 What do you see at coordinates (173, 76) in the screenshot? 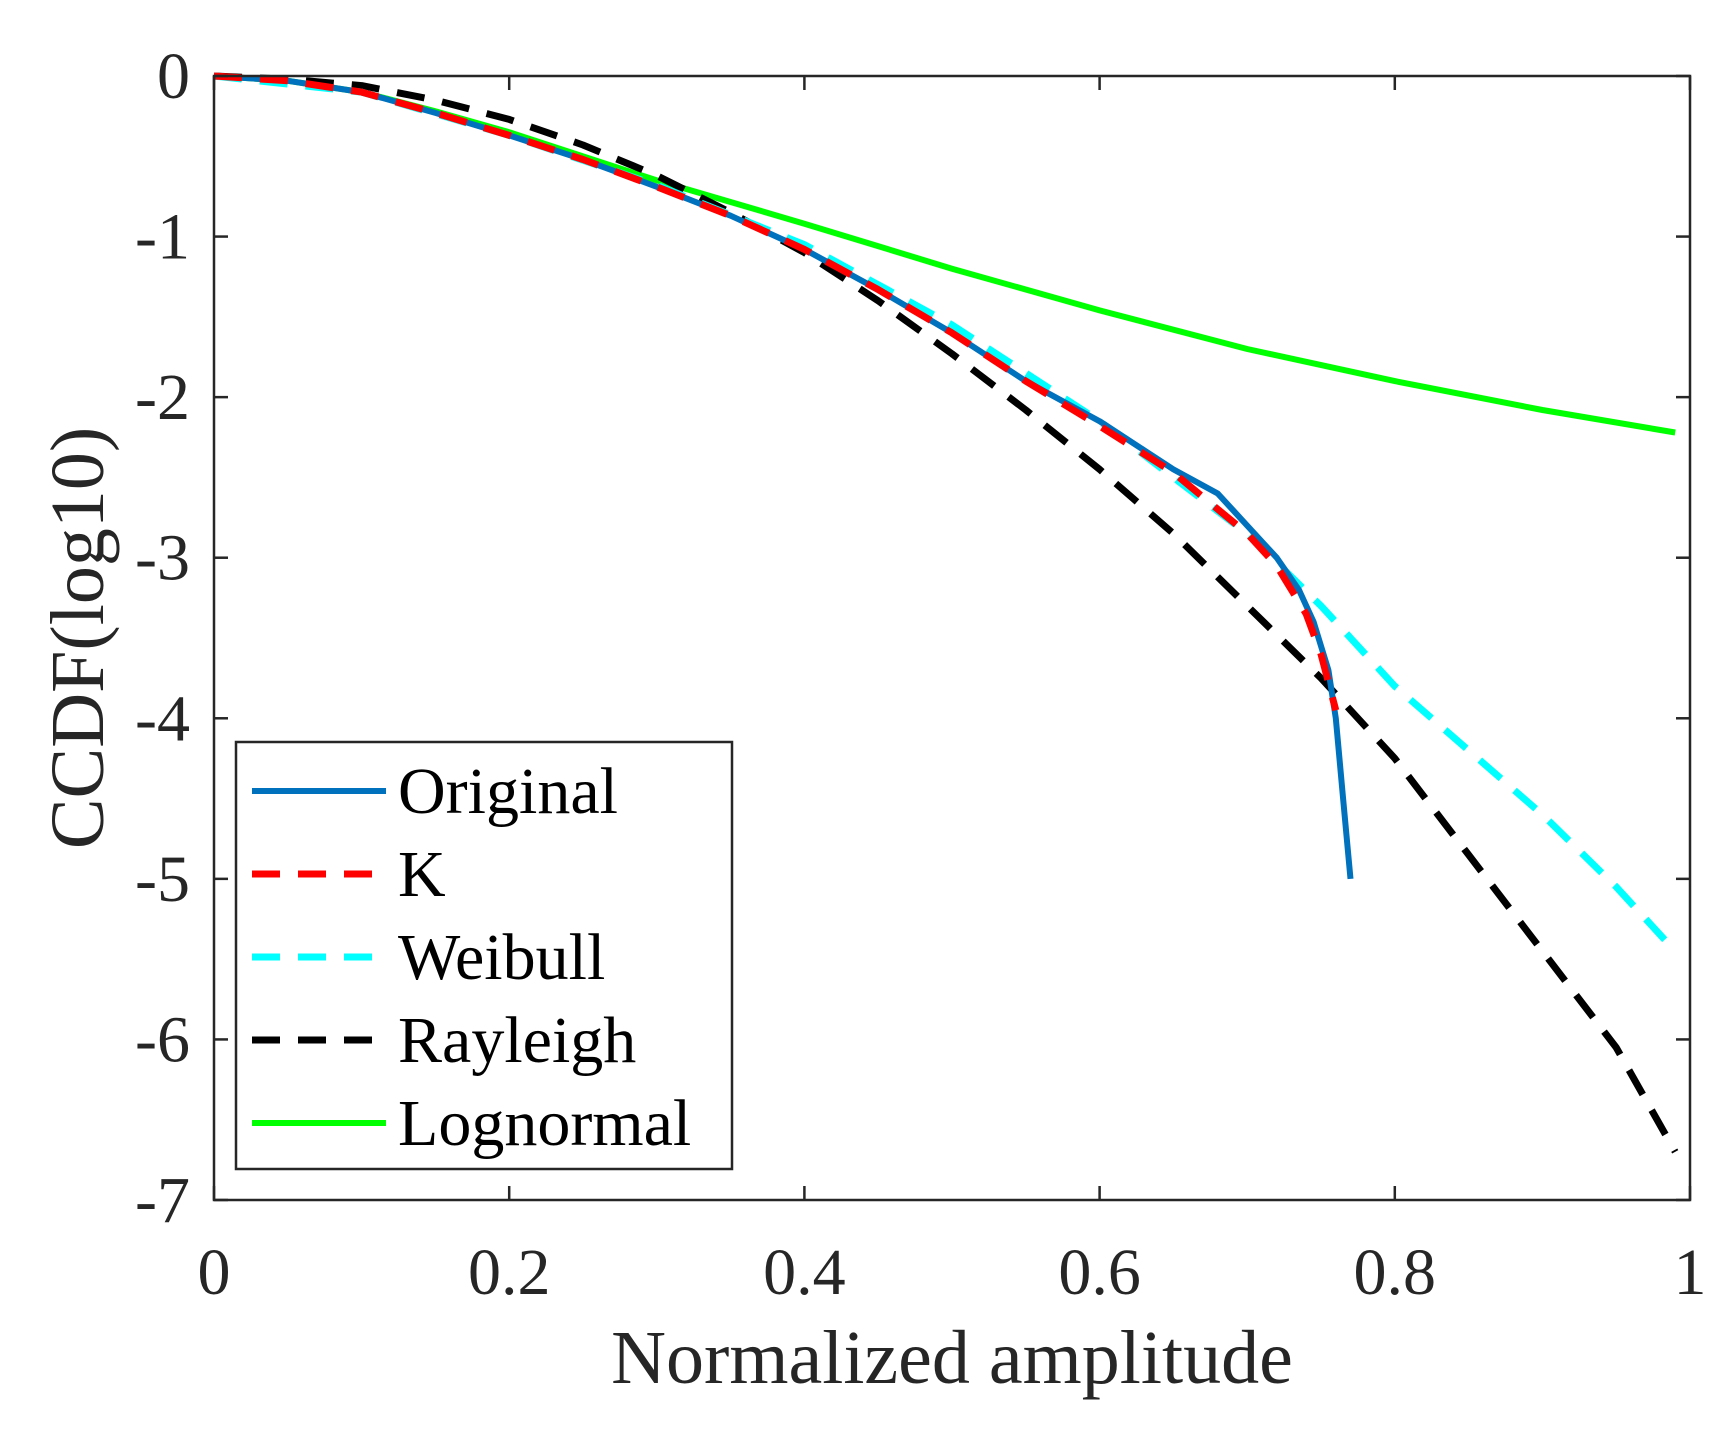
I see `y-tick-label: 0` at bounding box center [173, 76].